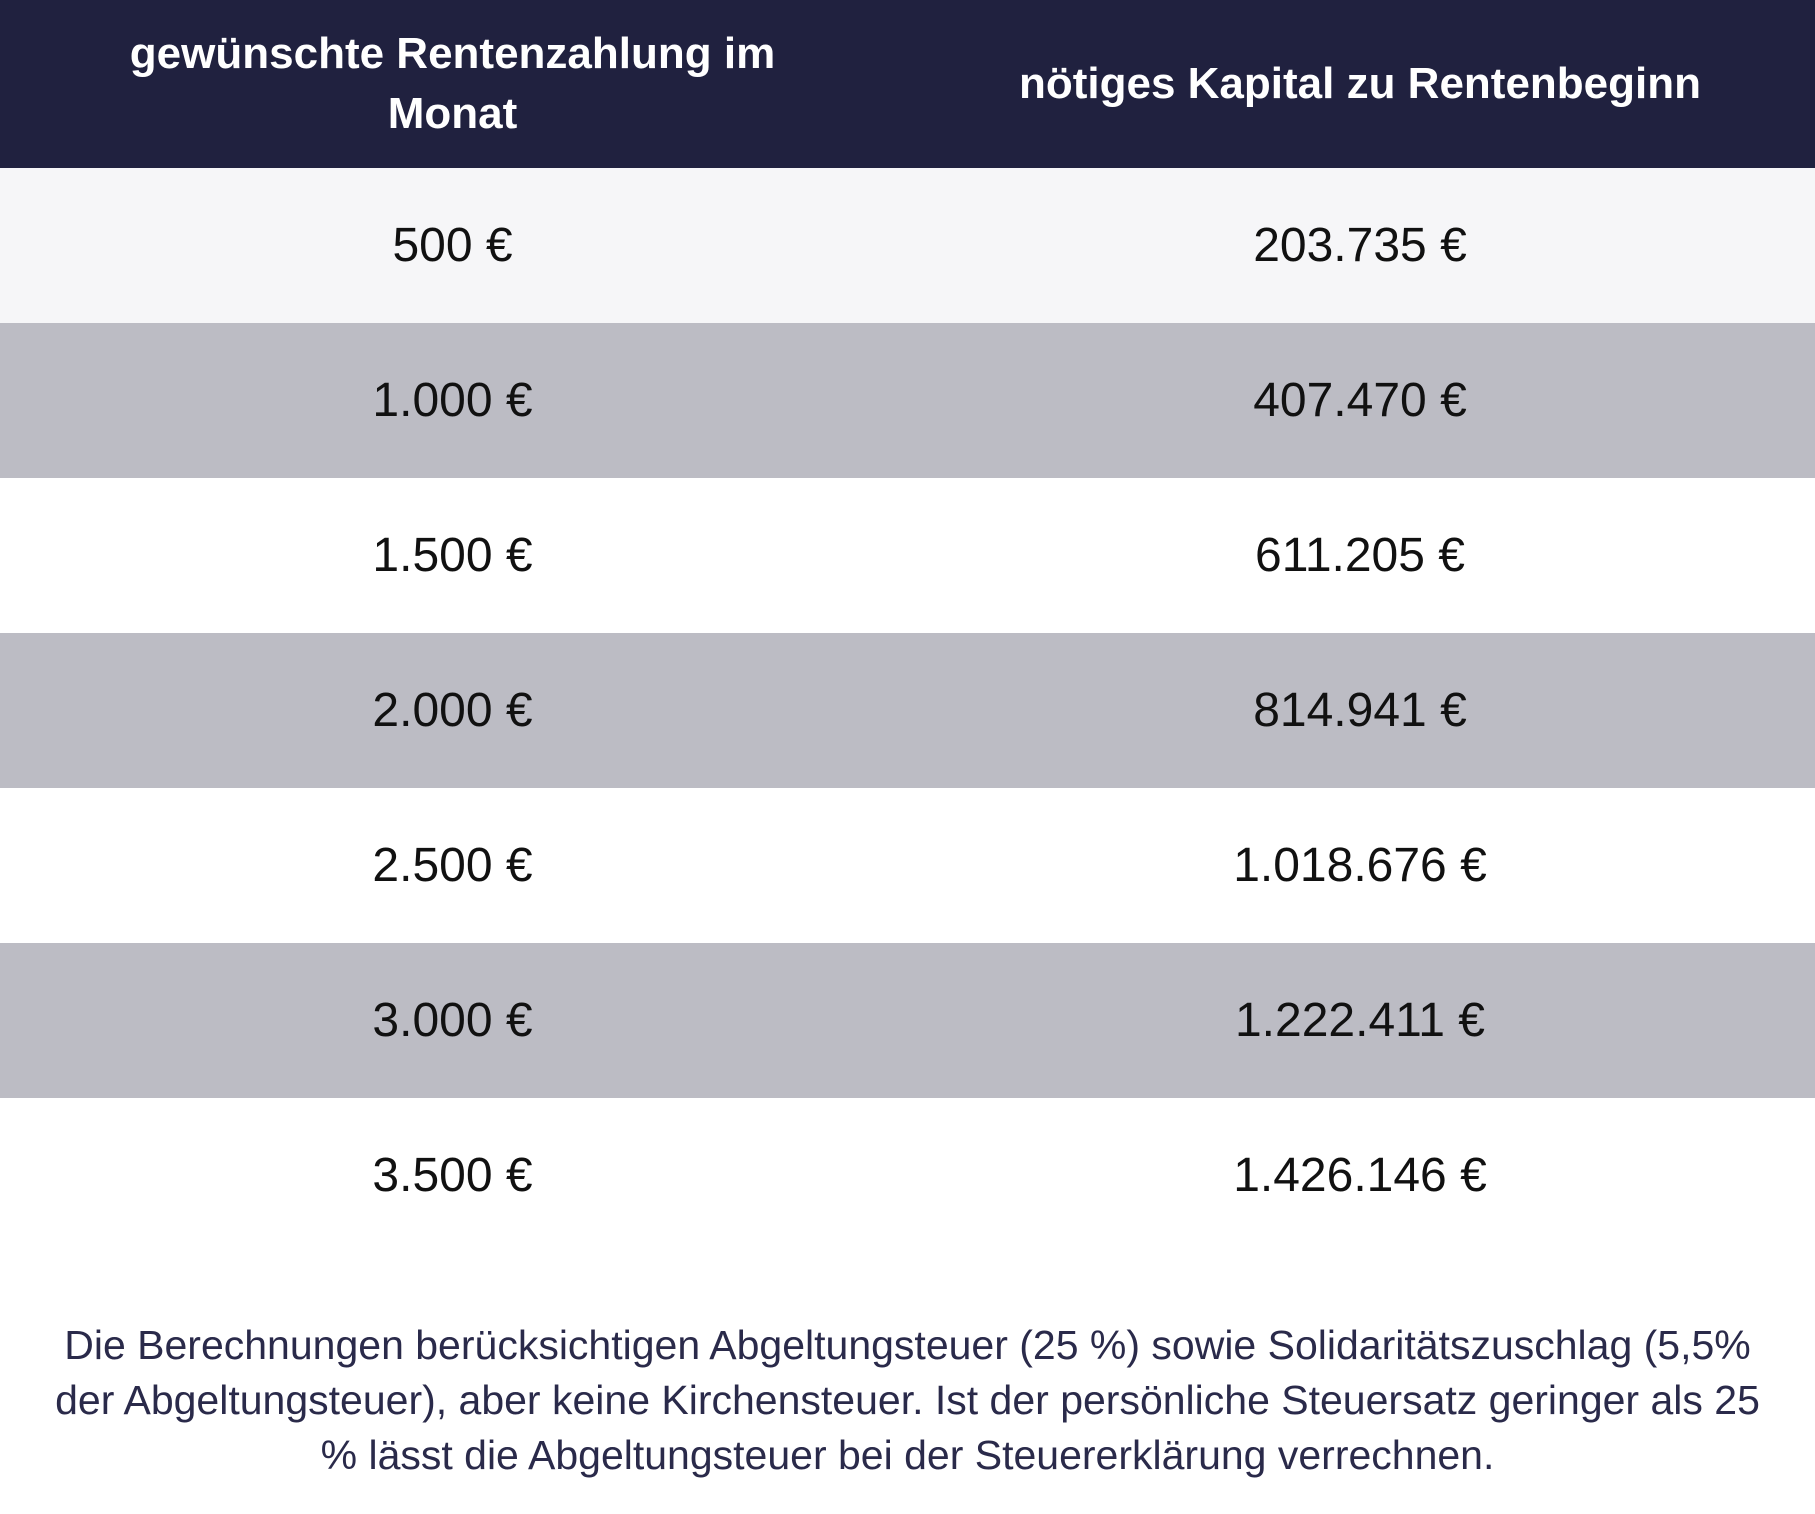  What do you see at coordinates (907, 1020) in the screenshot?
I see `table-row: 3.000 € 1.222.411 €` at bounding box center [907, 1020].